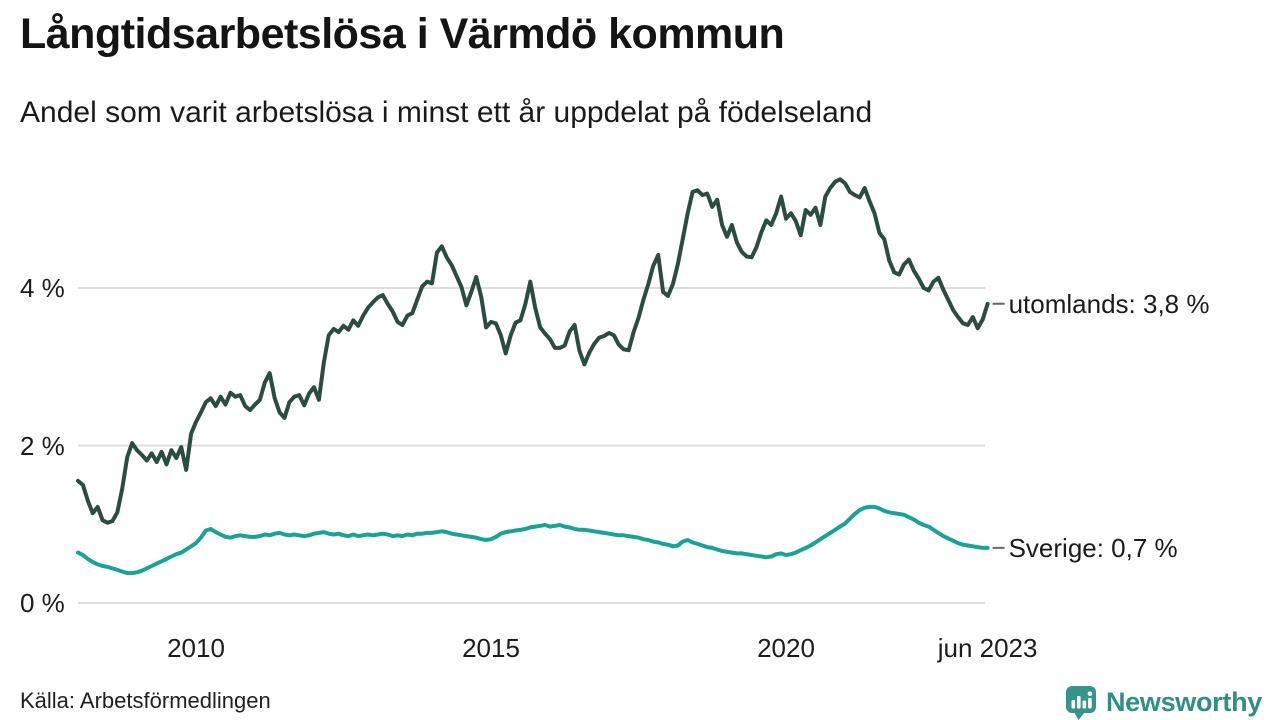  I want to click on x-tick-label-2020: 2020, so click(786, 648).